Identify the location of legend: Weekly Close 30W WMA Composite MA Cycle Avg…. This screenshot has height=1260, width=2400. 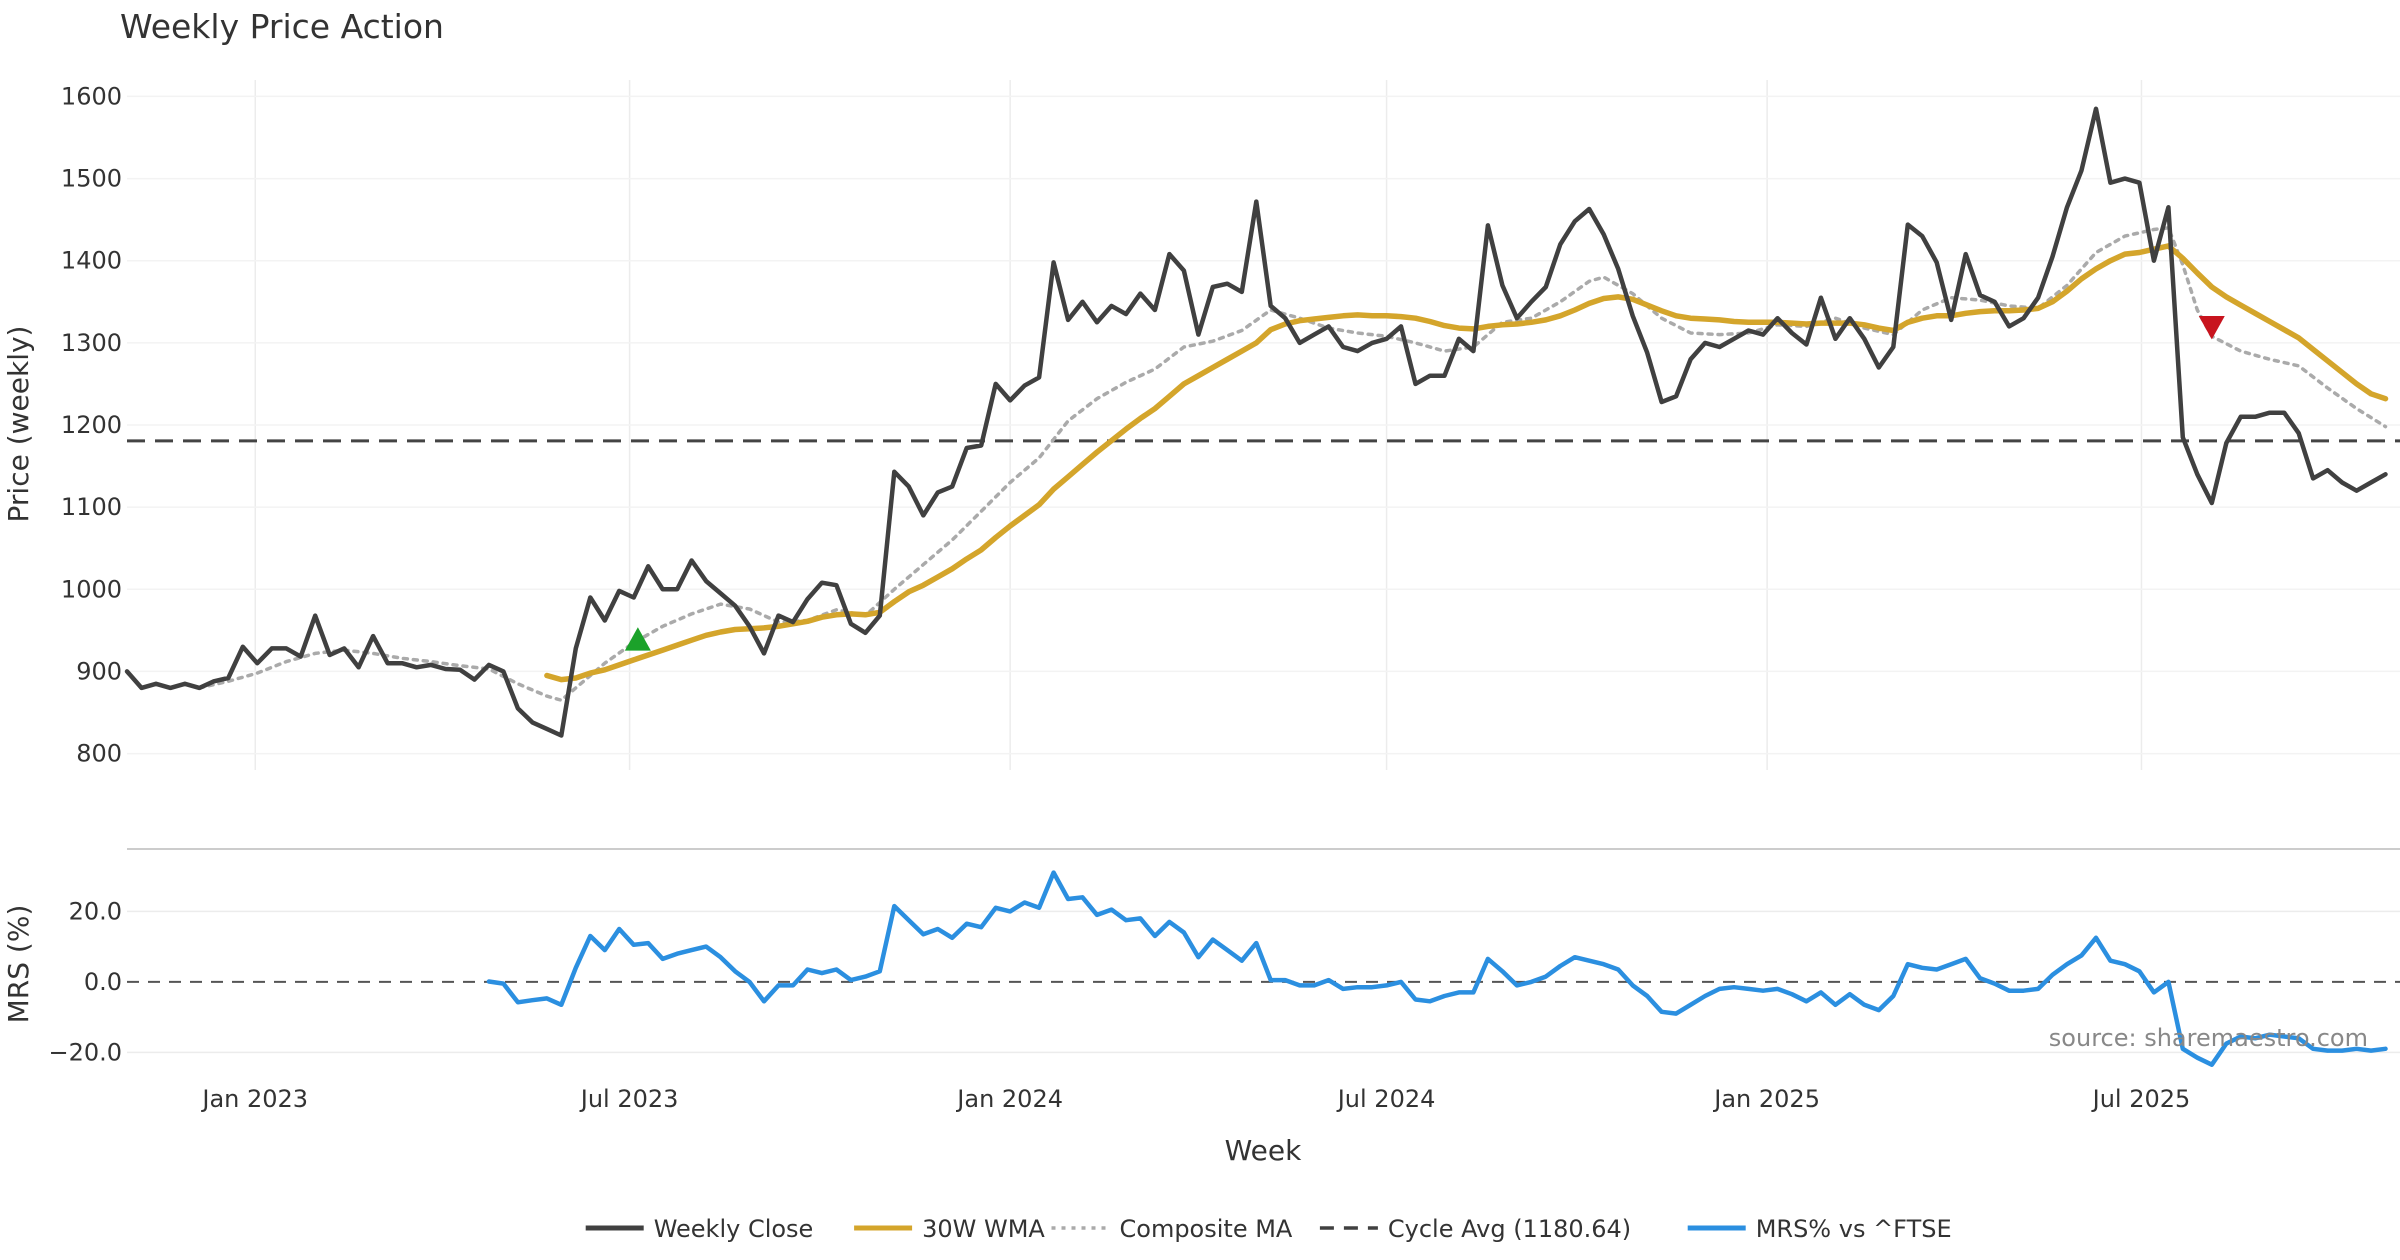
(1268, 1229).